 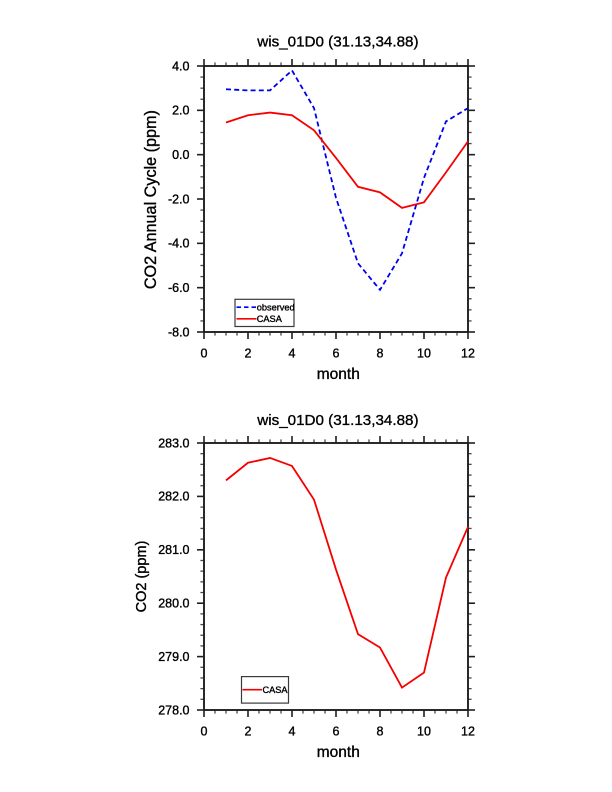 I want to click on svg-text: -6.0, so click(x=179, y=288).